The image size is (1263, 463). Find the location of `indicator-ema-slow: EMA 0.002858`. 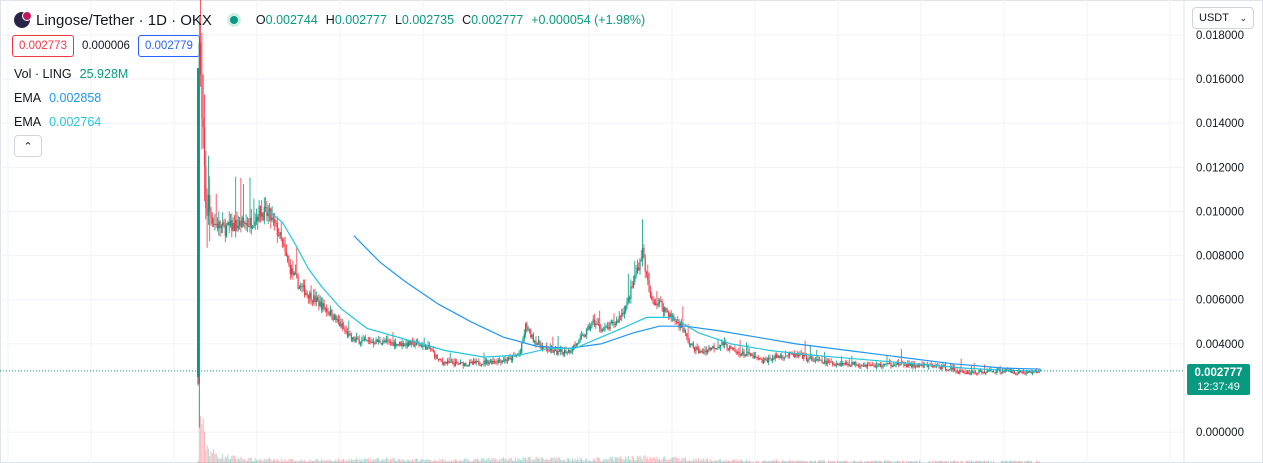

indicator-ema-slow: EMA 0.002858 is located at coordinates (57, 98).